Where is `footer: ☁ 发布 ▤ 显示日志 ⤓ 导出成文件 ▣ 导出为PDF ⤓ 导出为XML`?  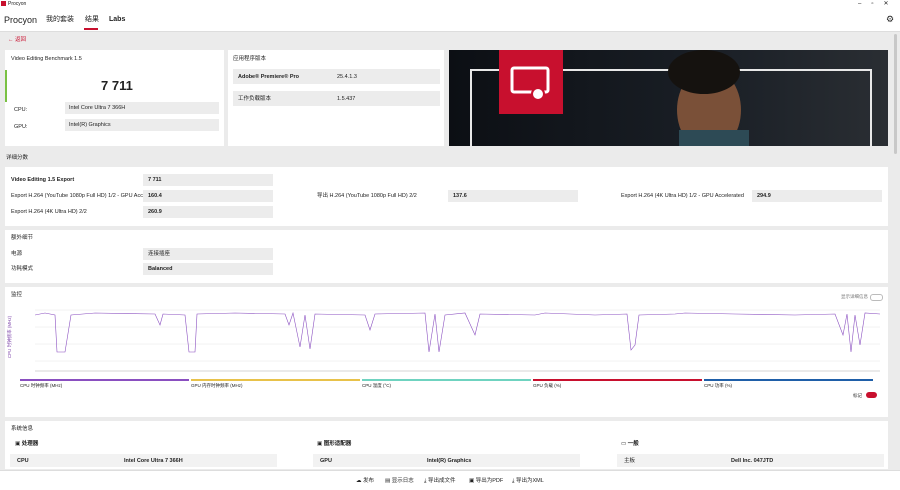 footer: ☁ 发布 ▤ 显示日志 ⤓ 导出成文件 ▣ 导出为PDF ⤓ 导出为XML is located at coordinates (450, 480).